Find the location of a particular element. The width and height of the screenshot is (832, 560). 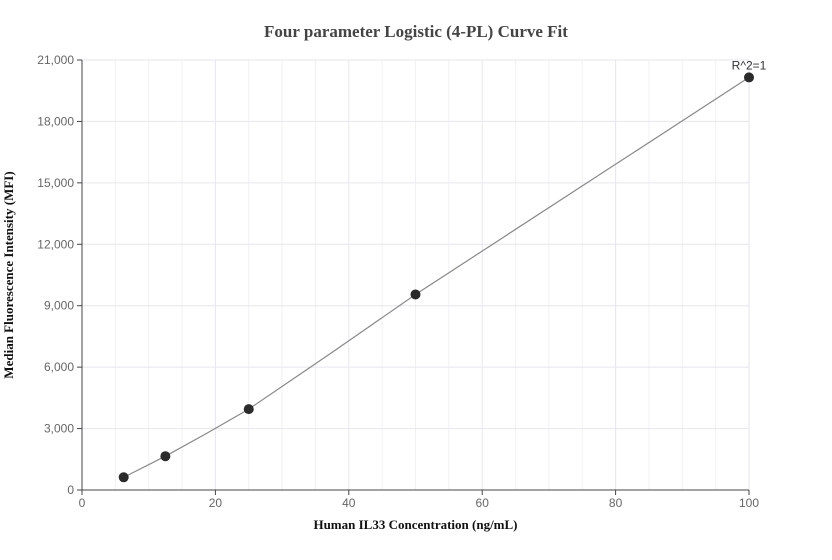

y-axis-label: Median Fluorescence Intensity (MFI) is located at coordinates (8, 275).